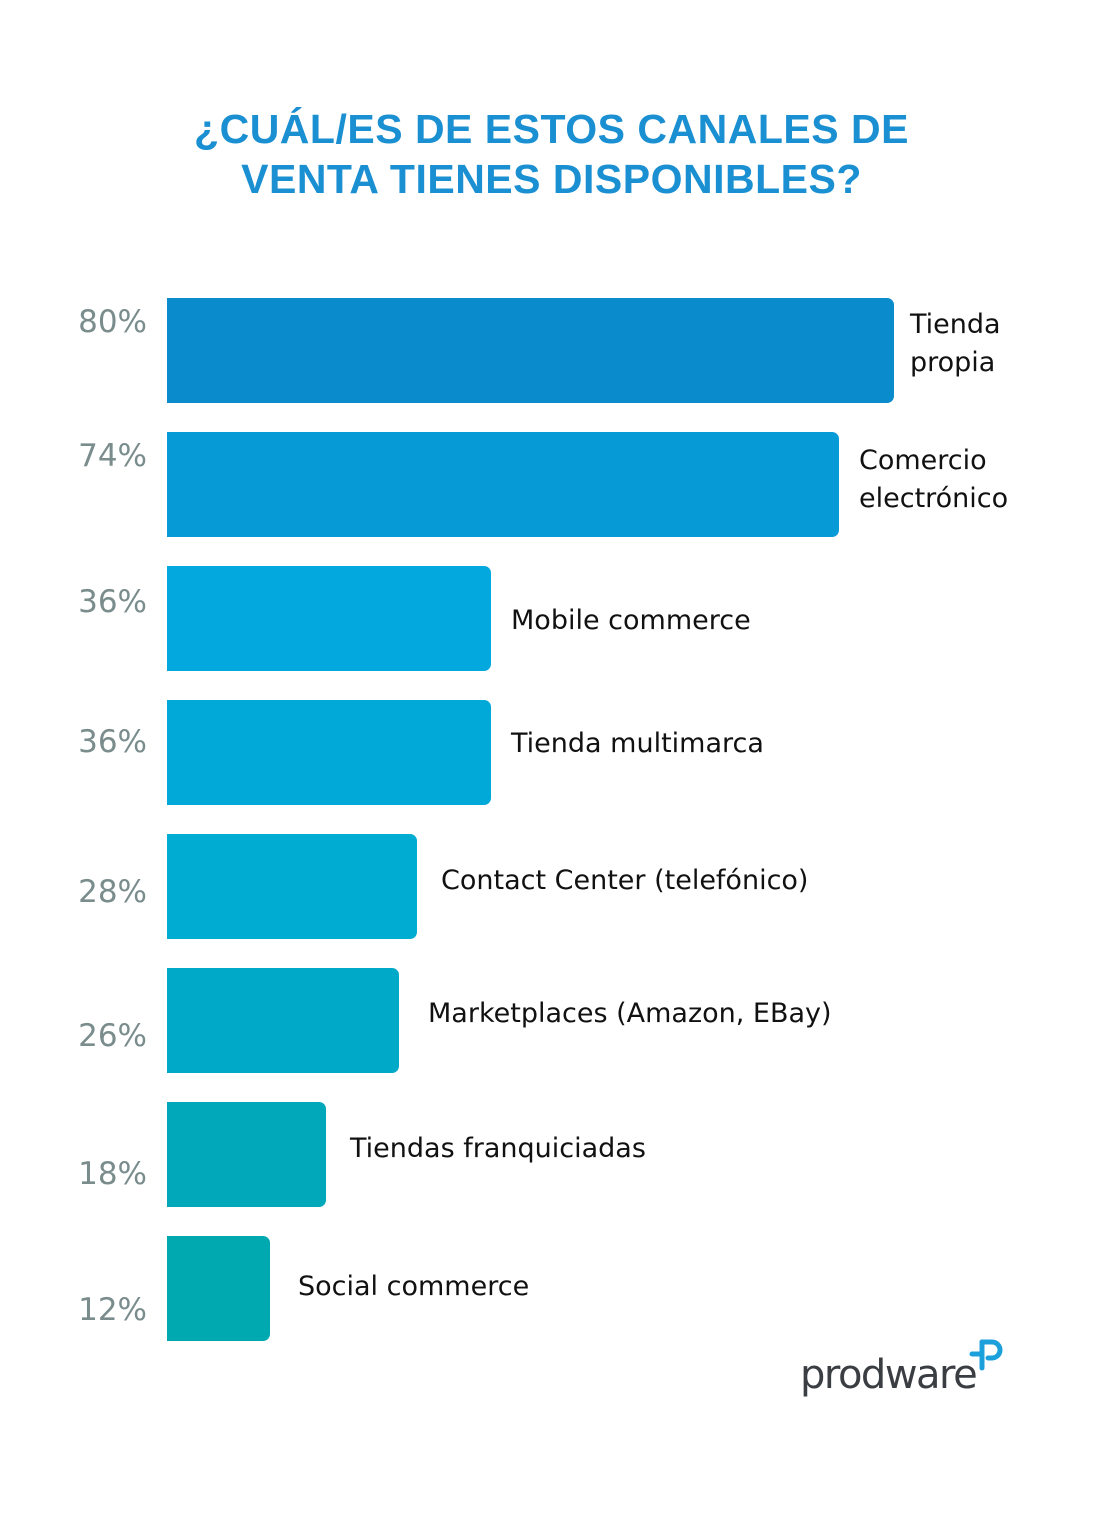 The height and width of the screenshot is (1536, 1103). What do you see at coordinates (112, 322) in the screenshot?
I see `bar-value-label: 80%` at bounding box center [112, 322].